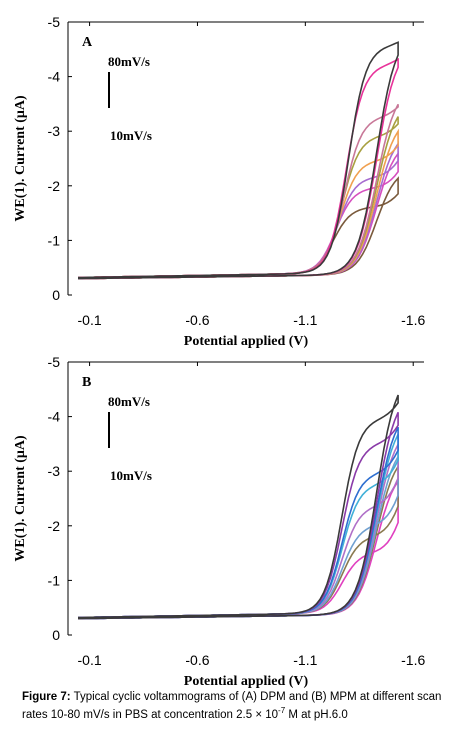 This screenshot has width=454, height=729. Describe the element at coordinates (86, 382) in the screenshot. I see `panel-label: B` at that location.